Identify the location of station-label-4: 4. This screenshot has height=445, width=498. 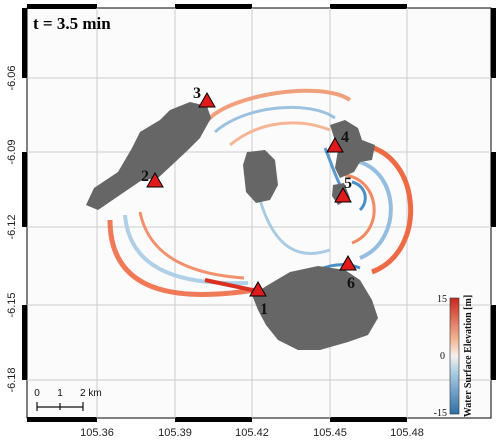
(345, 137).